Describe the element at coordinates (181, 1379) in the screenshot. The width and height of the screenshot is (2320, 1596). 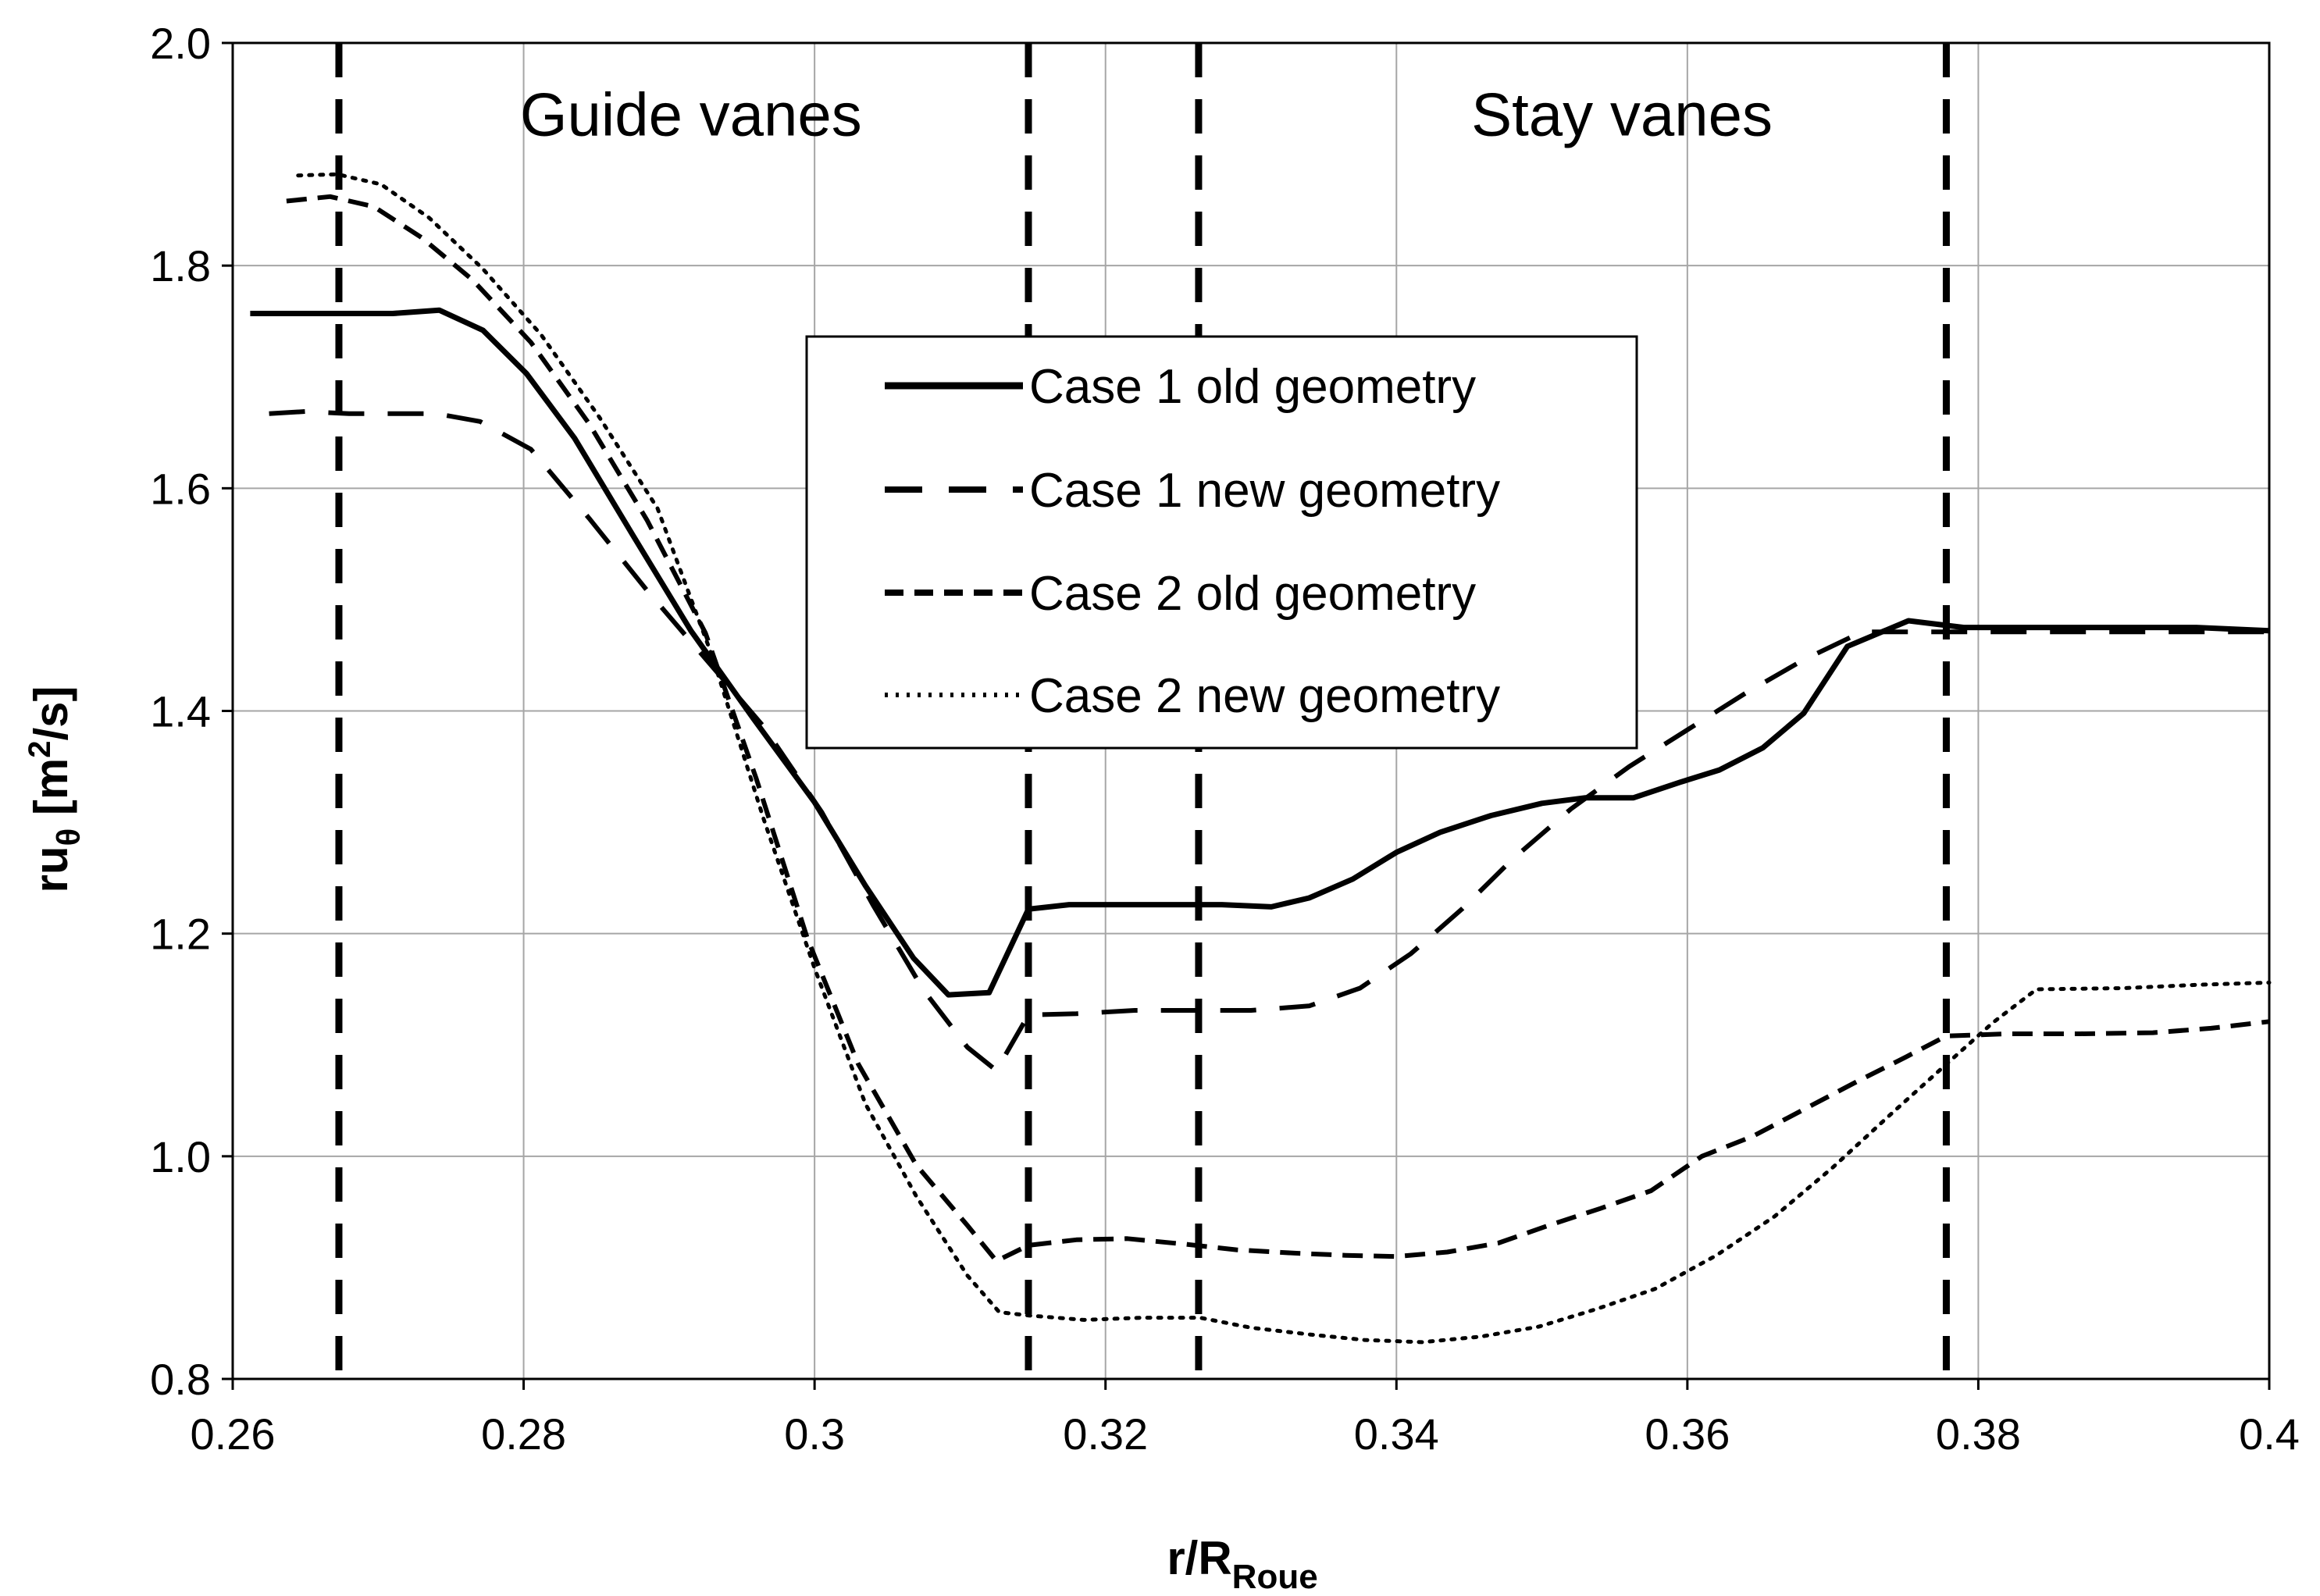
I see `y-tick-label: 0.8` at that location.